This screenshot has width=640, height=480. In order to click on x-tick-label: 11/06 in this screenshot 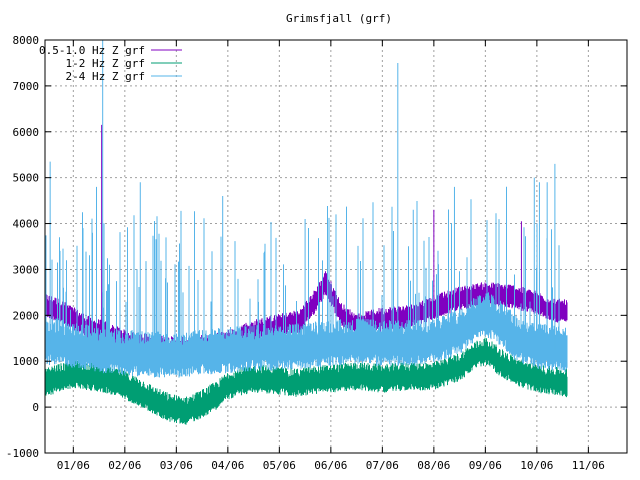, I will do `click(588, 465)`.